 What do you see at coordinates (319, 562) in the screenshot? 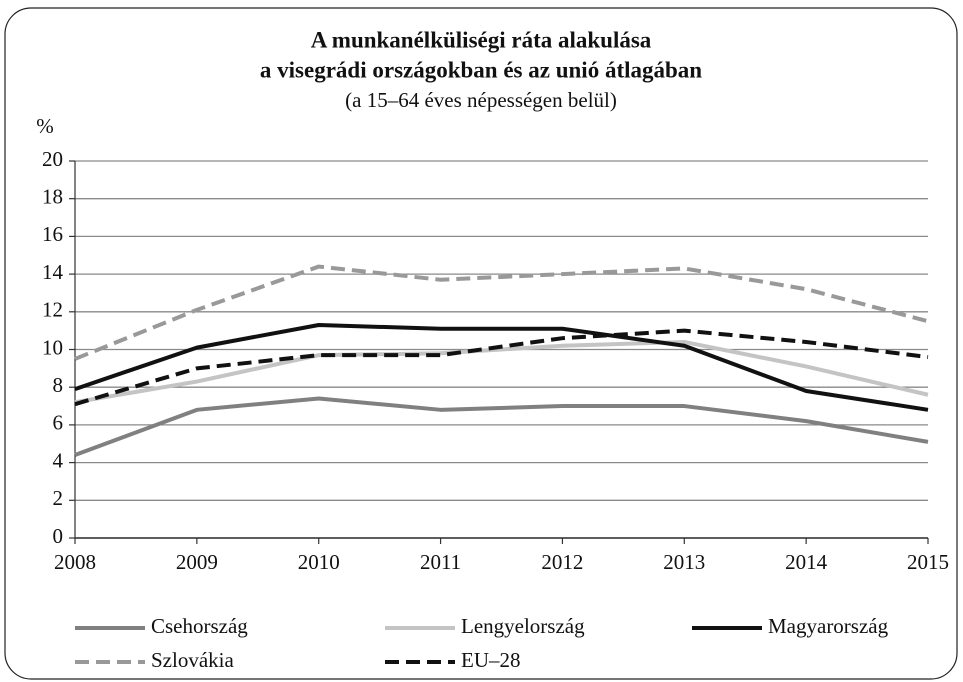
I see `x-tick-label: 2010` at bounding box center [319, 562].